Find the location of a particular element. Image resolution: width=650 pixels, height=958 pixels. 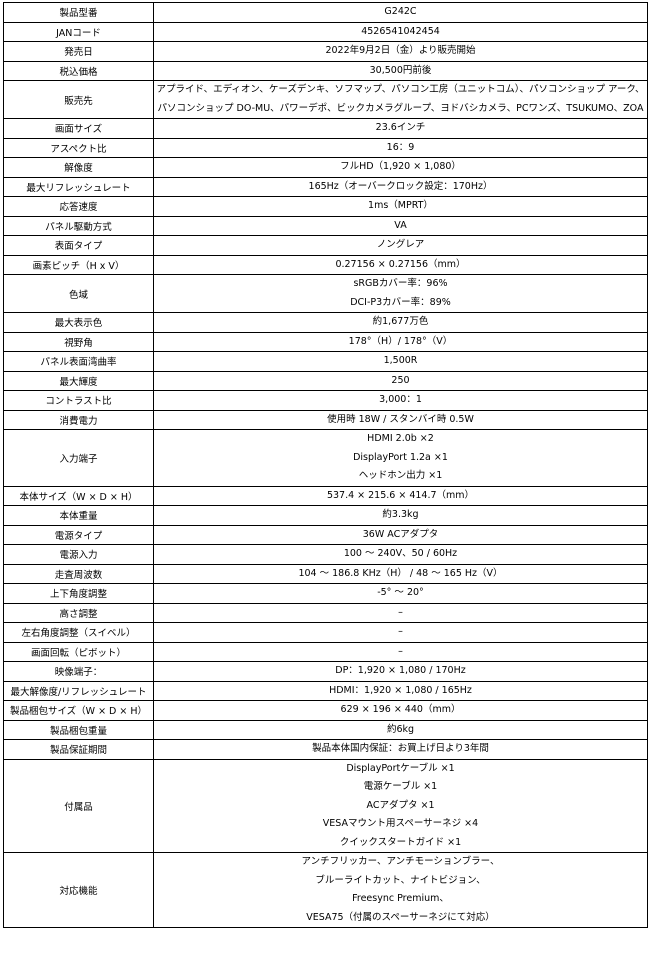

spec-row: 発売日 2022年9月2日（金）より販売開始 is located at coordinates (325, 51).